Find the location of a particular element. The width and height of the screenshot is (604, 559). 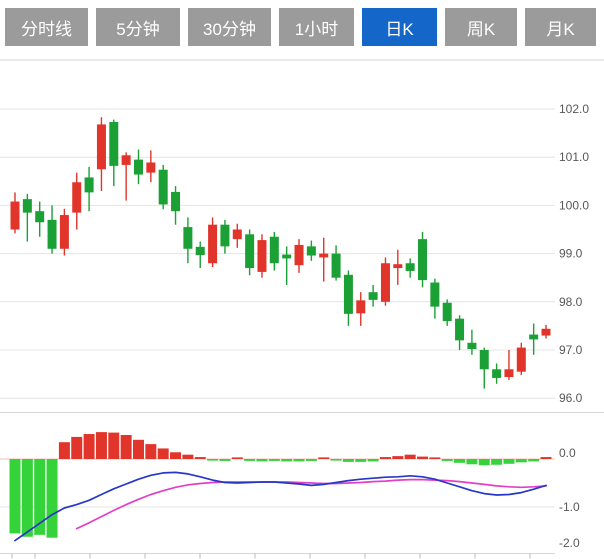

dif-line is located at coordinates (280, 506).